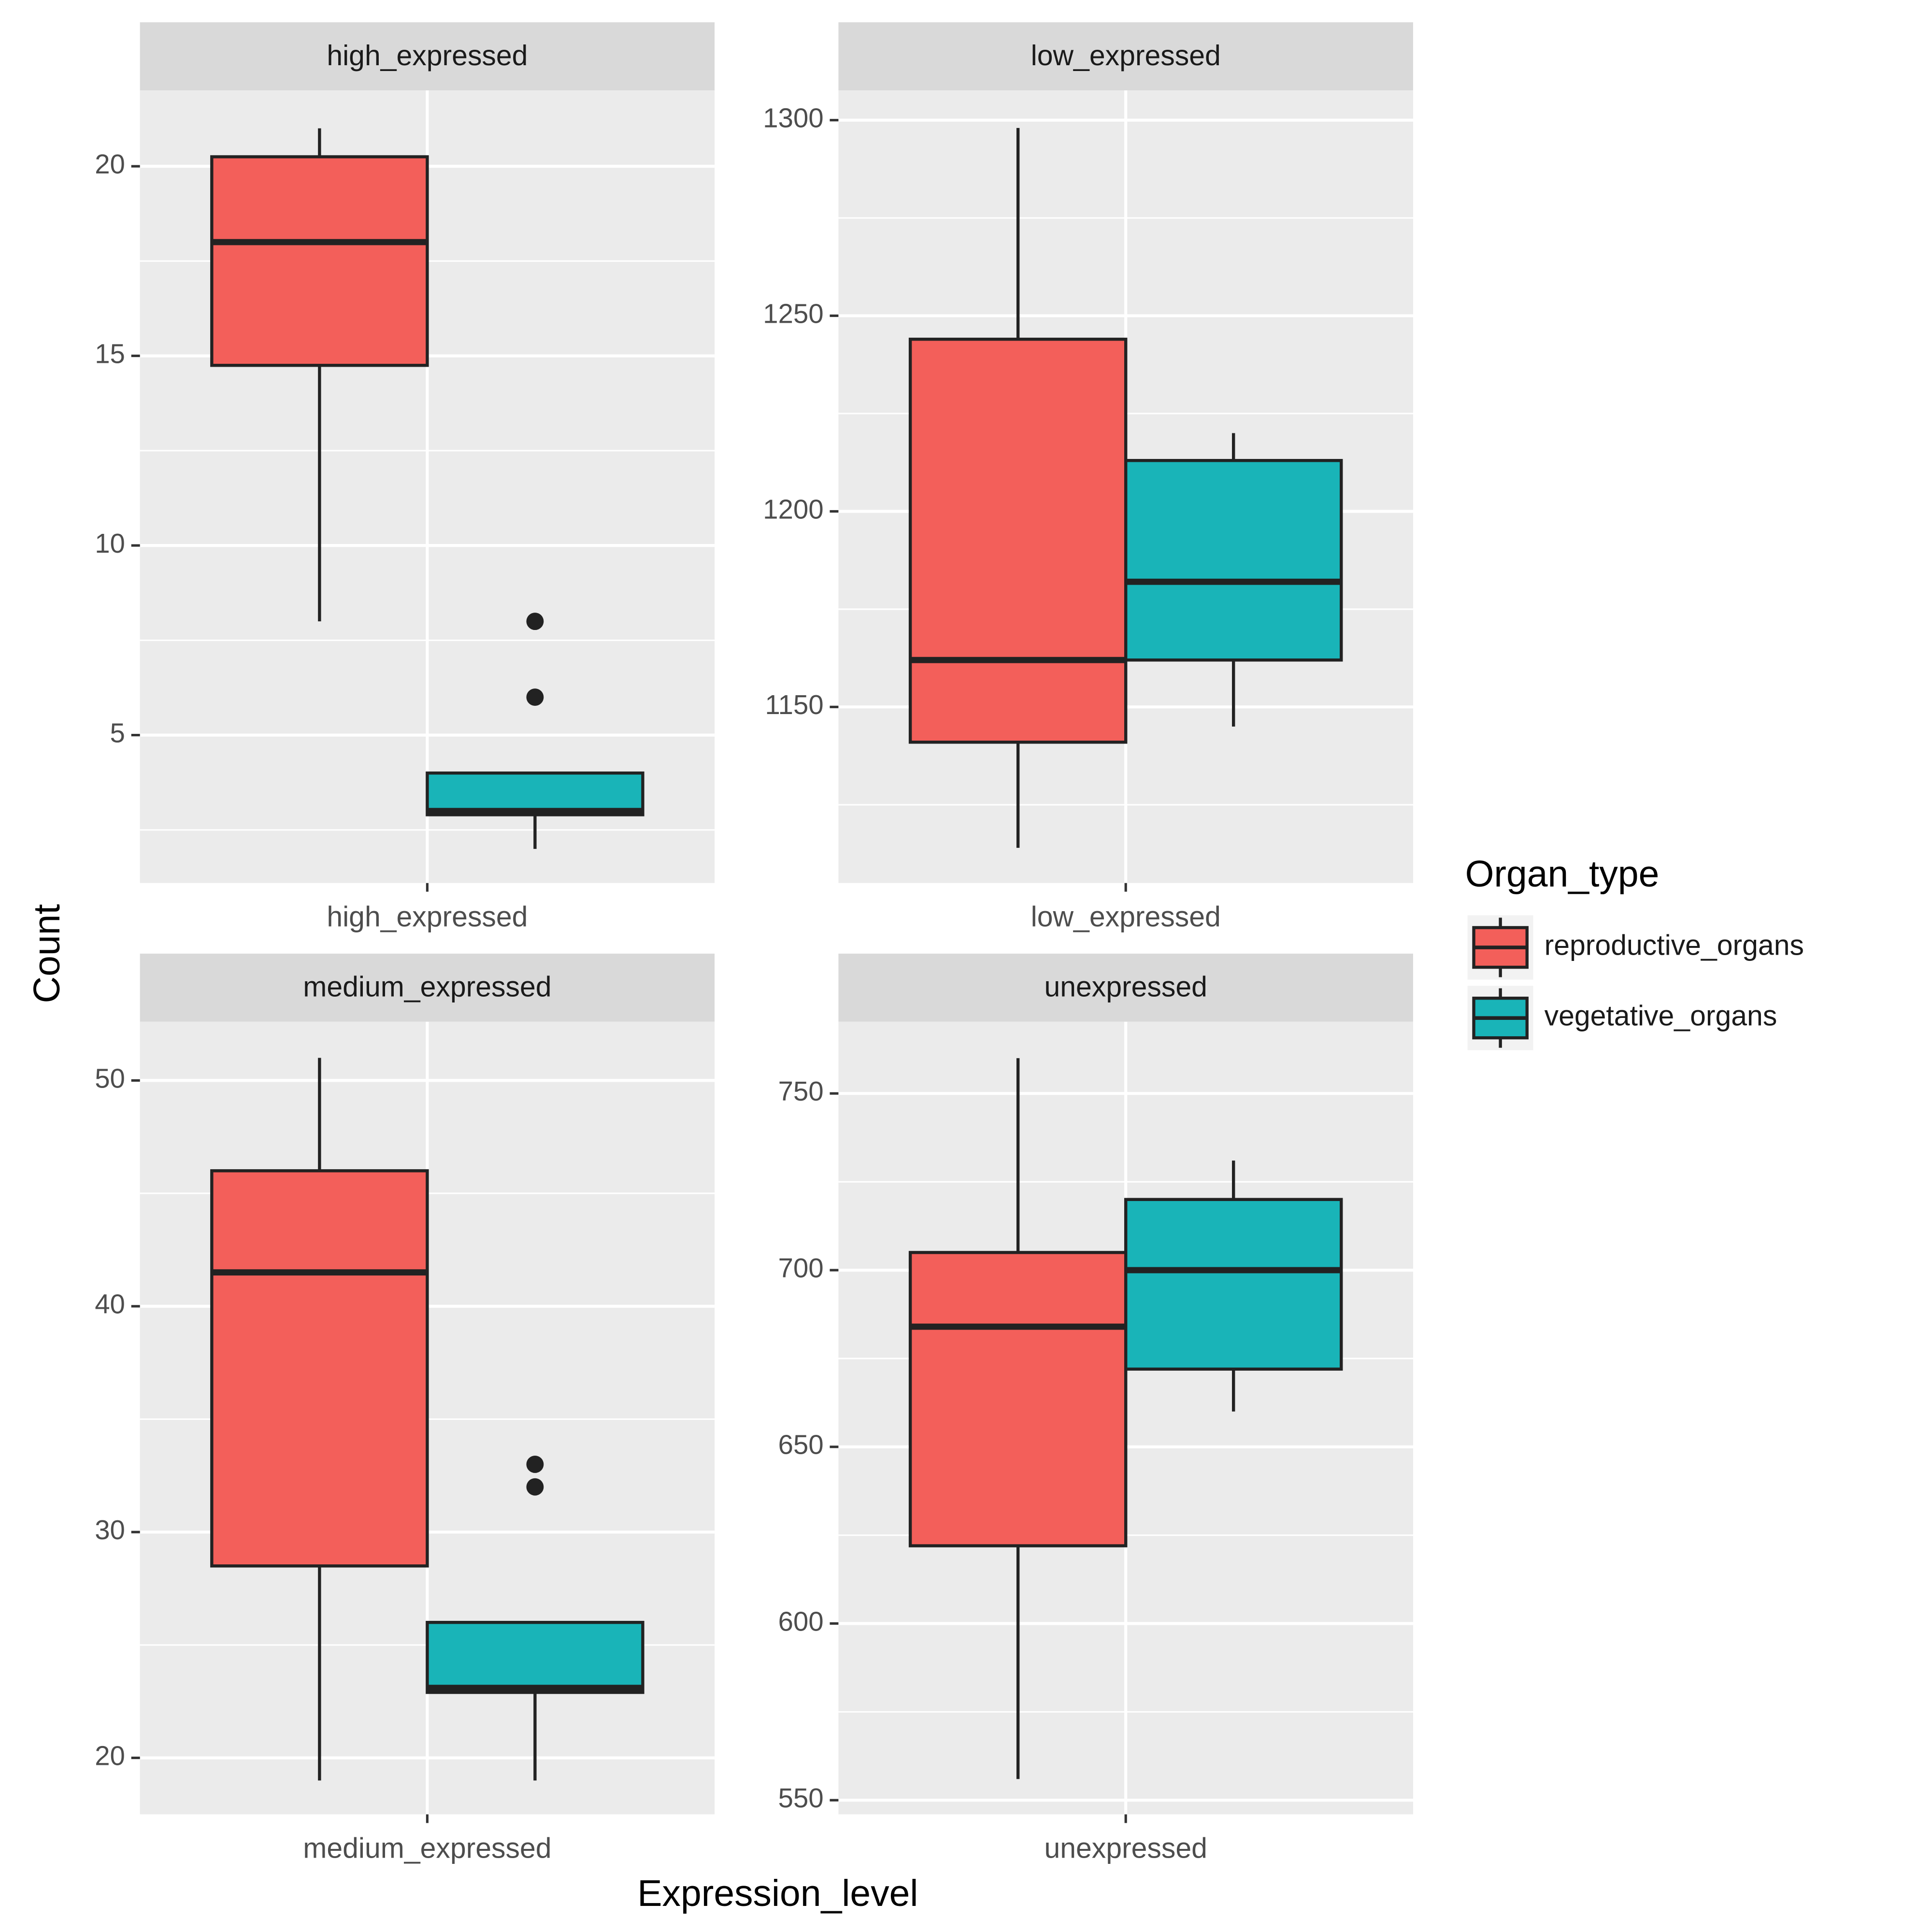  What do you see at coordinates (1563, 874) in the screenshot?
I see `legend-title: Organ_type` at bounding box center [1563, 874].